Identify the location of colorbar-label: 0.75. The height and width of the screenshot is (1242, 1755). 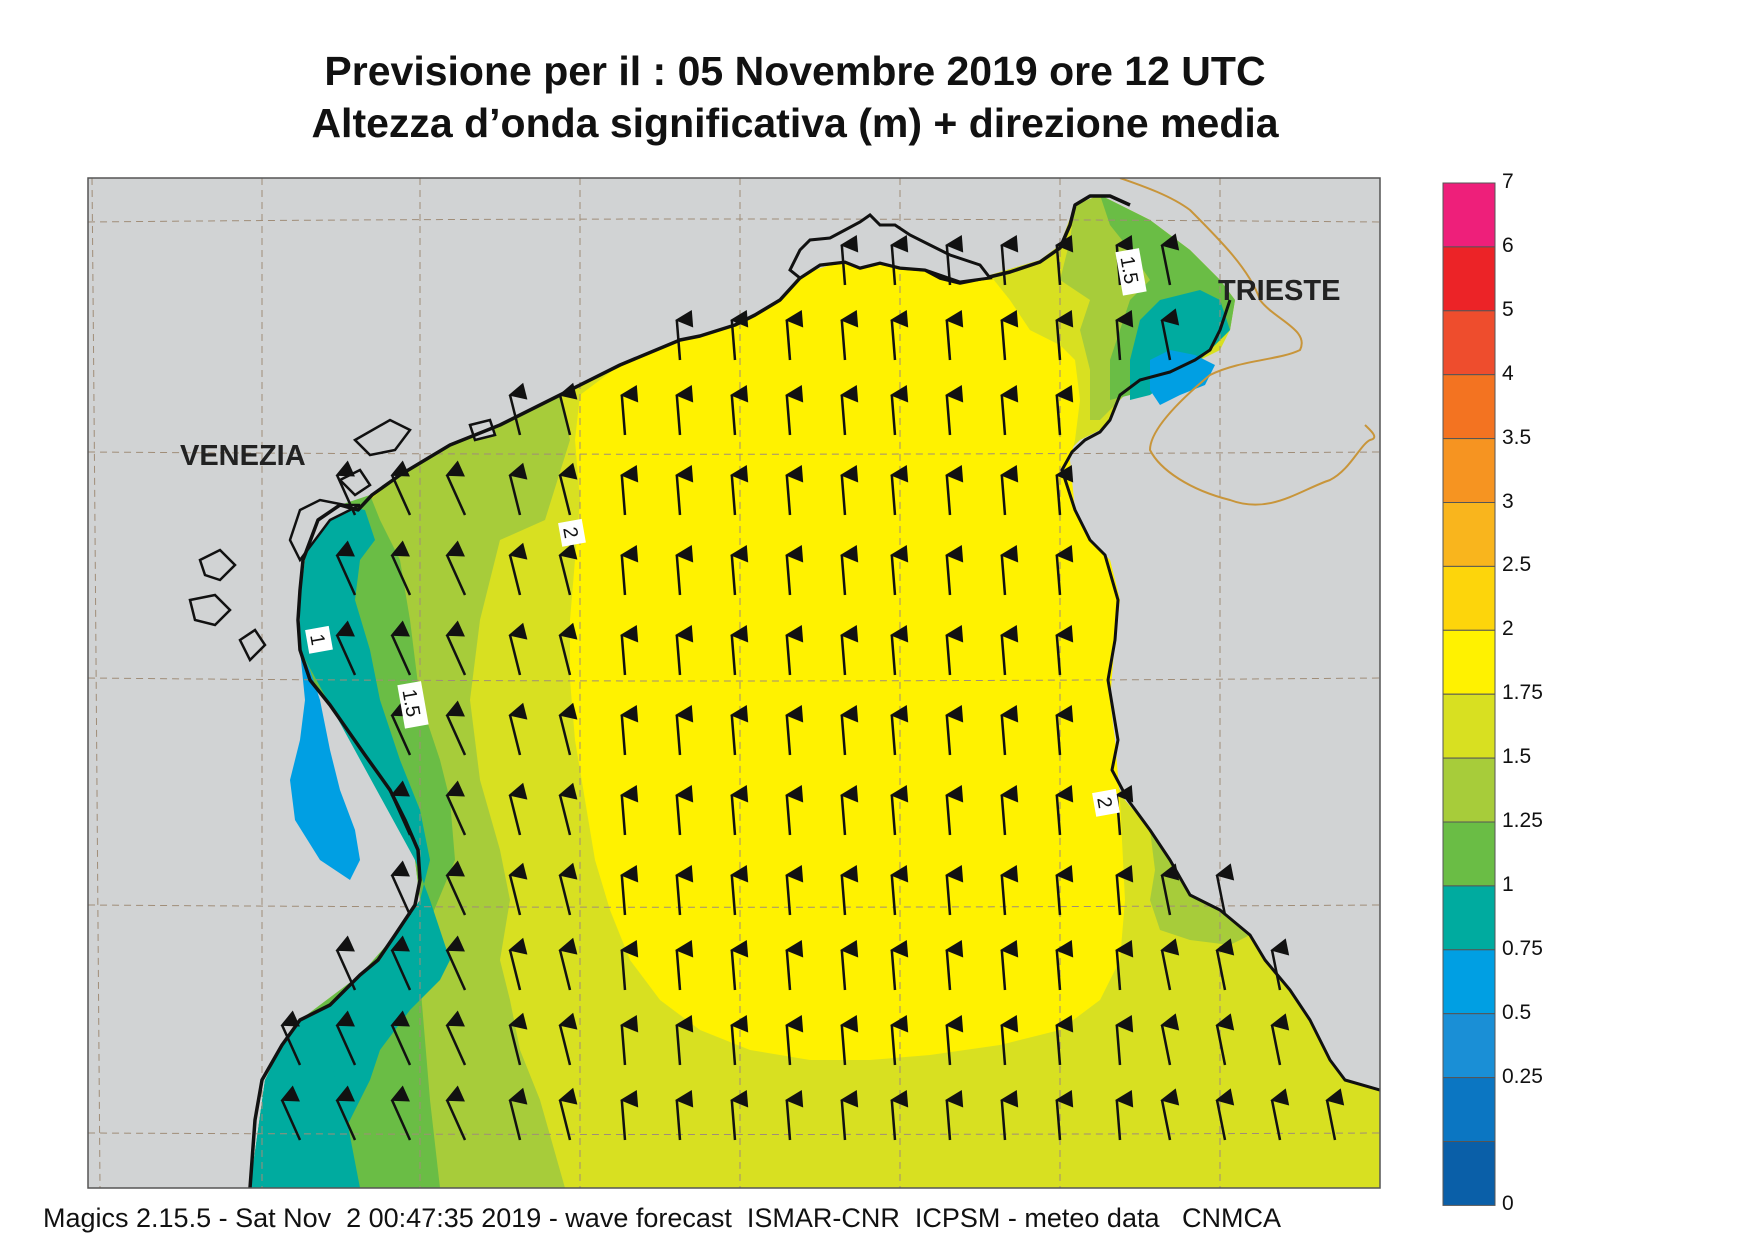
(1522, 948).